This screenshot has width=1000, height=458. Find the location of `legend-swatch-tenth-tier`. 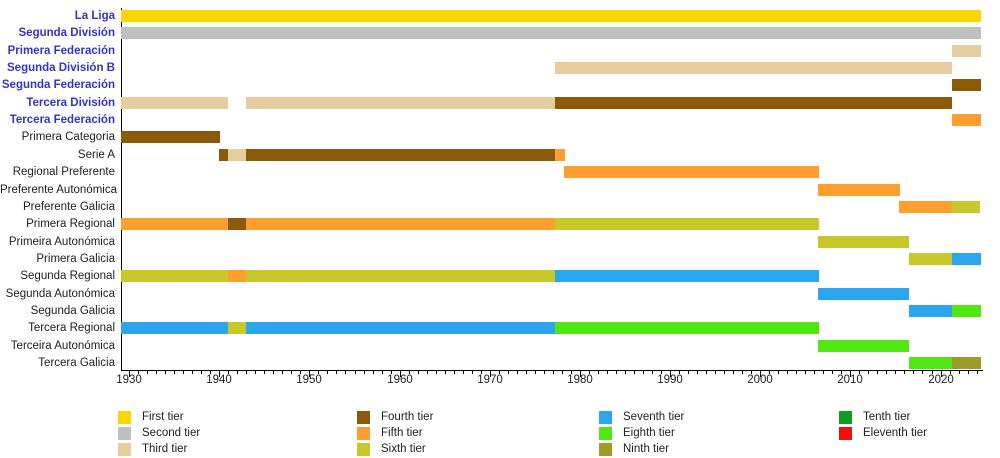

legend-swatch-tenth-tier is located at coordinates (845, 417).